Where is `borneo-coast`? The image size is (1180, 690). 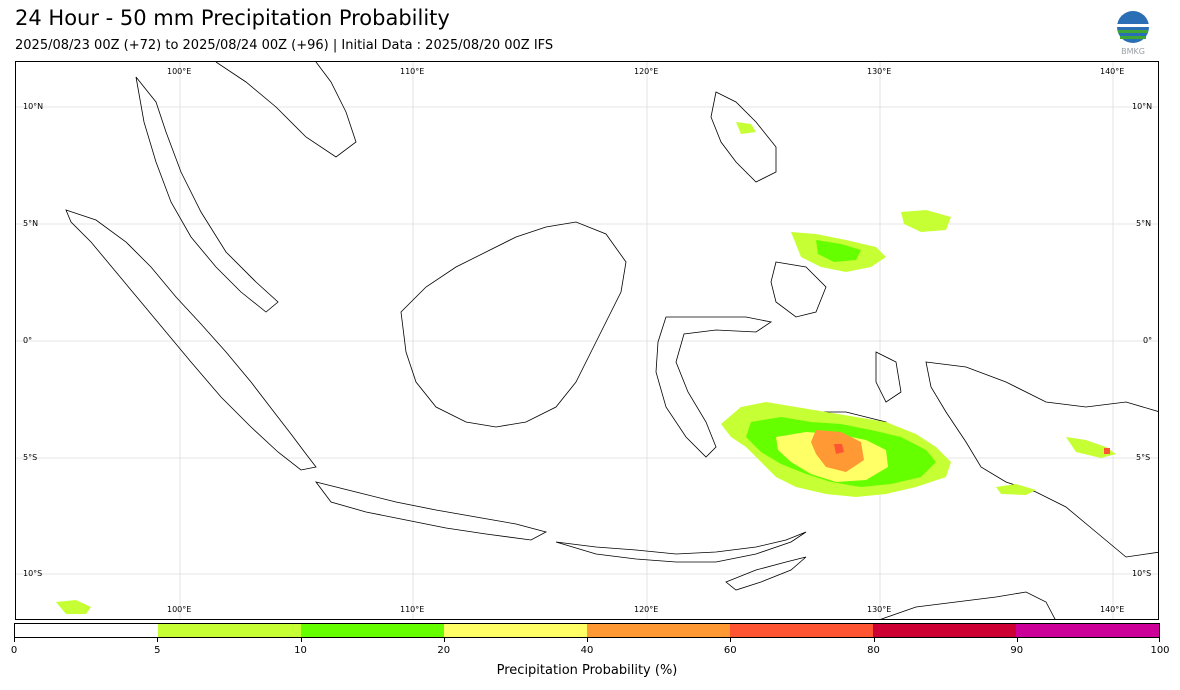 borneo-coast is located at coordinates (513, 324).